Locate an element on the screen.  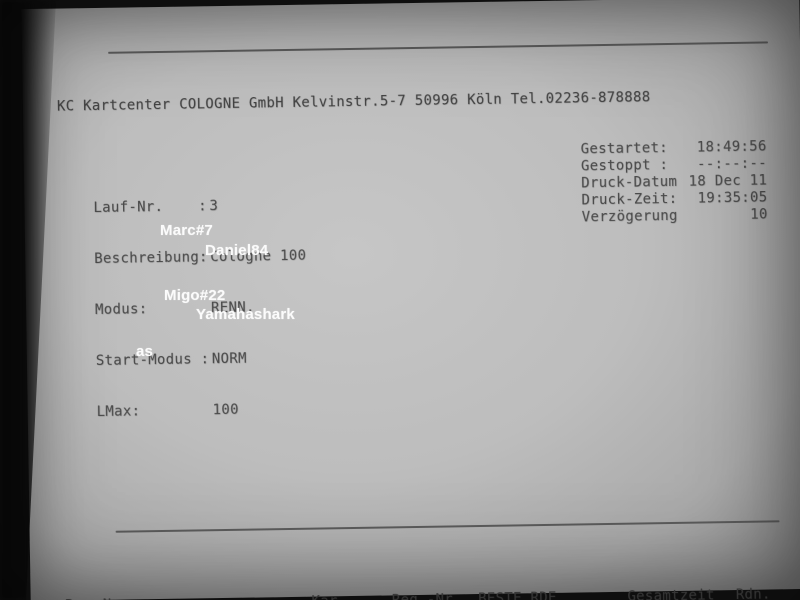
column-header-reg-nr: Reg.-Nr. is located at coordinates (426, 595).